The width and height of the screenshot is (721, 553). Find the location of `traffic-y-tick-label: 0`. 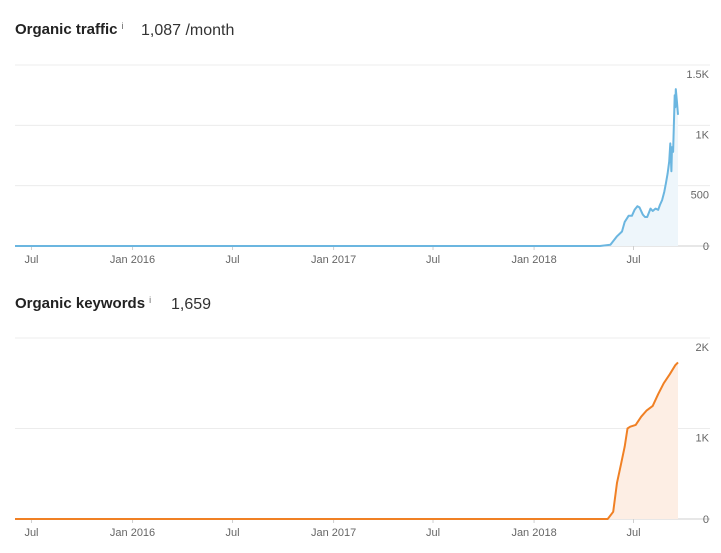

traffic-y-tick-label: 0 is located at coordinates (706, 247).